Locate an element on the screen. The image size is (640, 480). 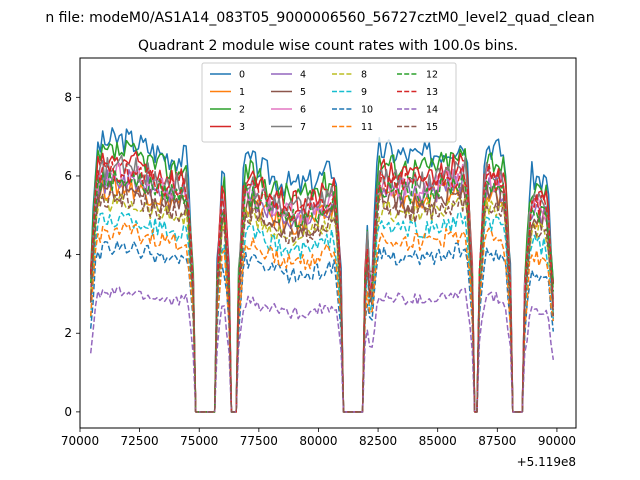
y-axis: 0 2 4 6 8 is located at coordinates (72, 254).